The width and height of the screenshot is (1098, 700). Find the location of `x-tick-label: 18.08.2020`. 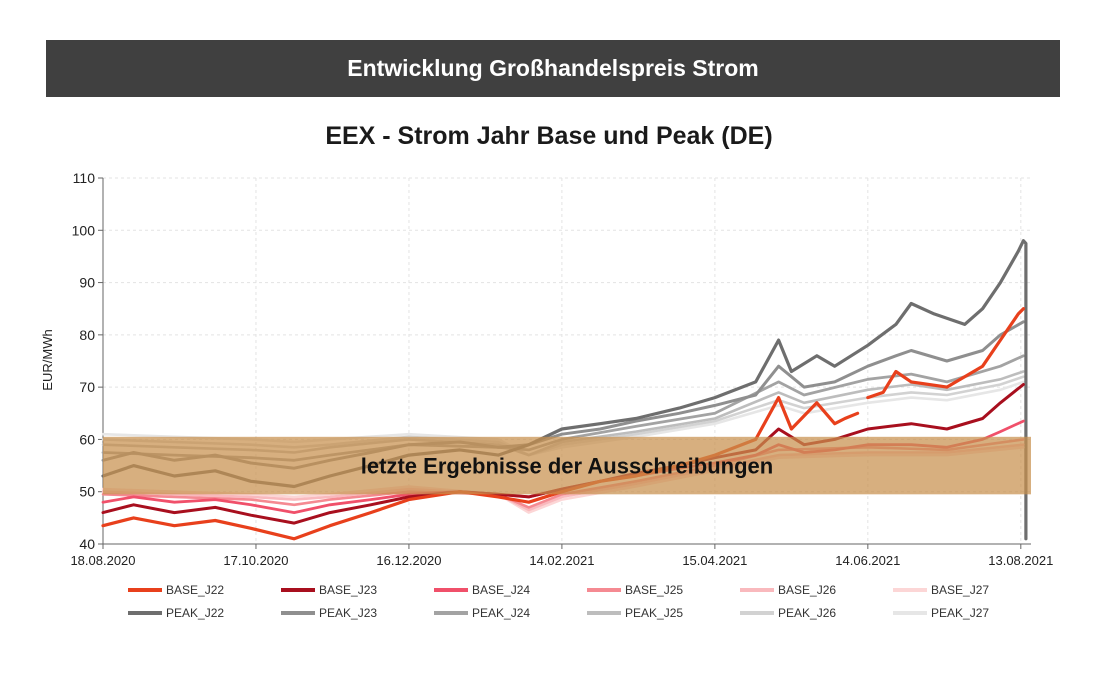

x-tick-label: 18.08.2020 is located at coordinates (102, 560).